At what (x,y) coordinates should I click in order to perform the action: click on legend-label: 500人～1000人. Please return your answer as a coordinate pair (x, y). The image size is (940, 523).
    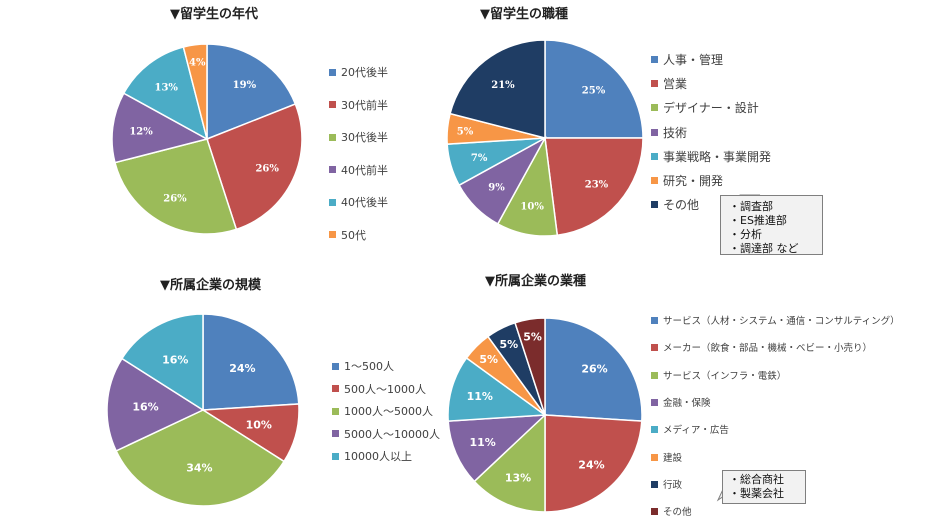
    Looking at the image, I should click on (385, 389).